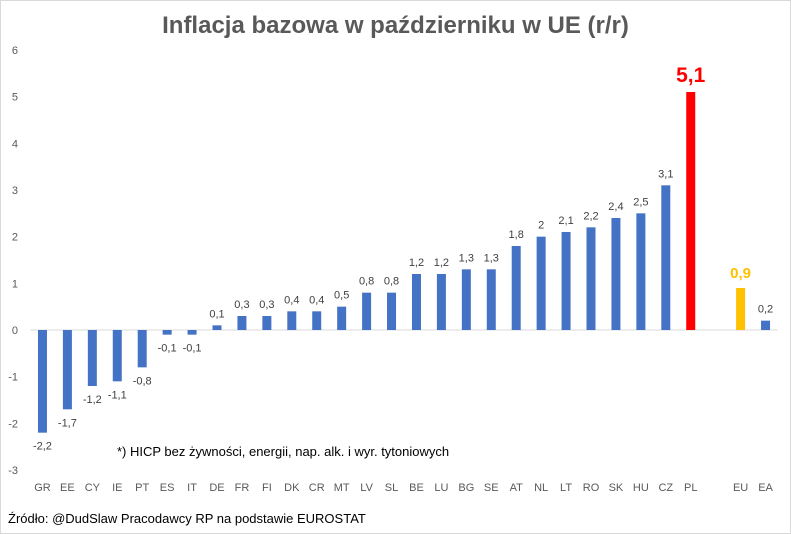 The image size is (791, 534). What do you see at coordinates (117, 395) in the screenshot?
I see `data-label: -1,1` at bounding box center [117, 395].